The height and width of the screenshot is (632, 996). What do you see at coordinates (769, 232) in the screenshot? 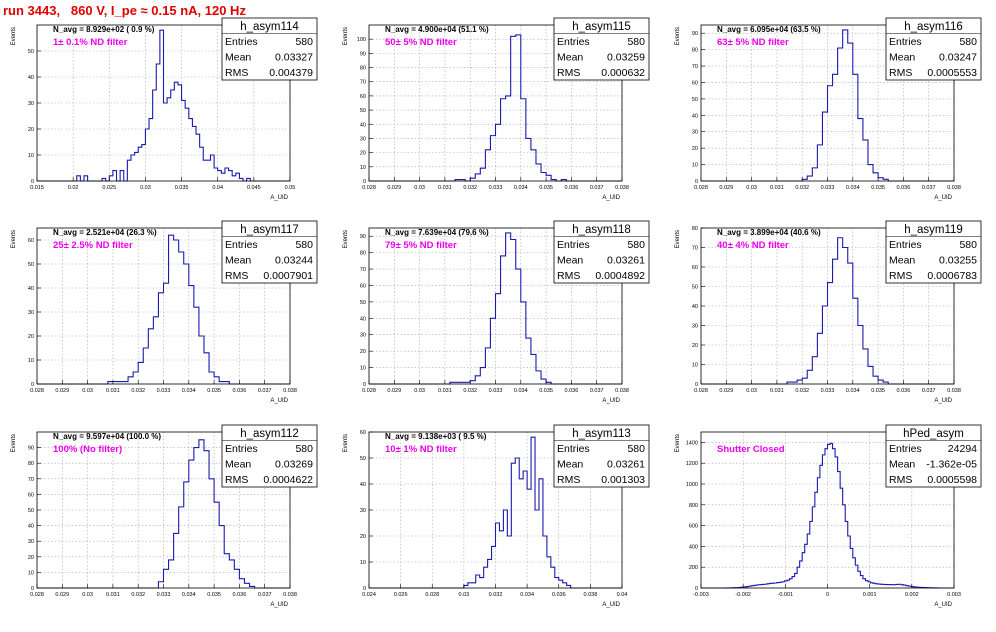
I see `navg-annotation: N_avg = 3.899e+04 (40.6 %)` at bounding box center [769, 232].